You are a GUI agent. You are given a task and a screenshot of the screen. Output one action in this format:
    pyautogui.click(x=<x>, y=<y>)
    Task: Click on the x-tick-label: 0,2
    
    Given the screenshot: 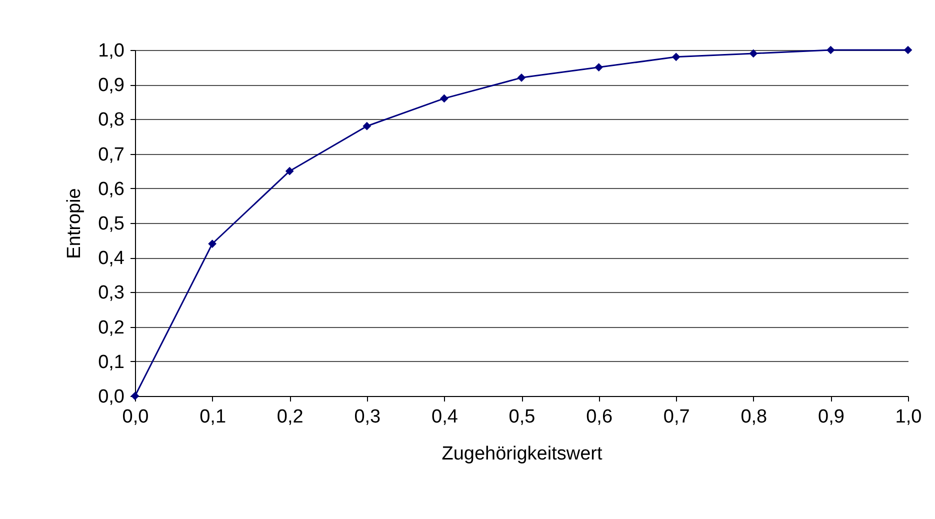 What is the action you would take?
    pyautogui.click(x=290, y=417)
    